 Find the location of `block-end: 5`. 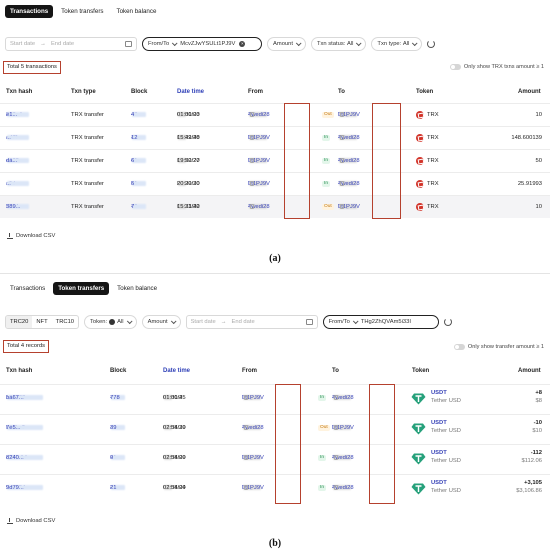

block-end: 5 is located at coordinates (133, 184).